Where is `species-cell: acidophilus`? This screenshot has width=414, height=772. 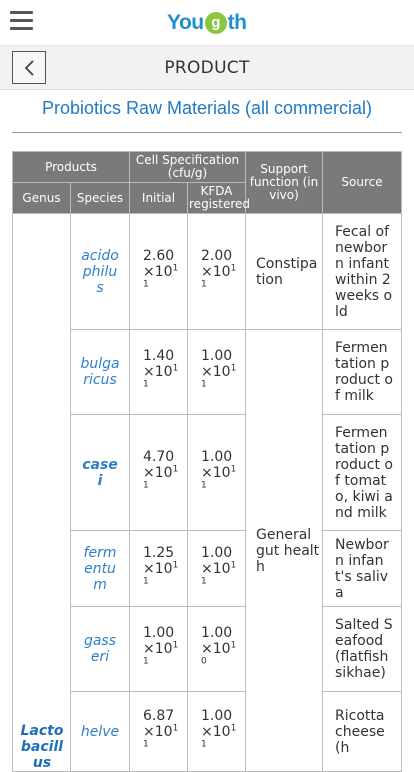 species-cell: acidophilus is located at coordinates (100, 271).